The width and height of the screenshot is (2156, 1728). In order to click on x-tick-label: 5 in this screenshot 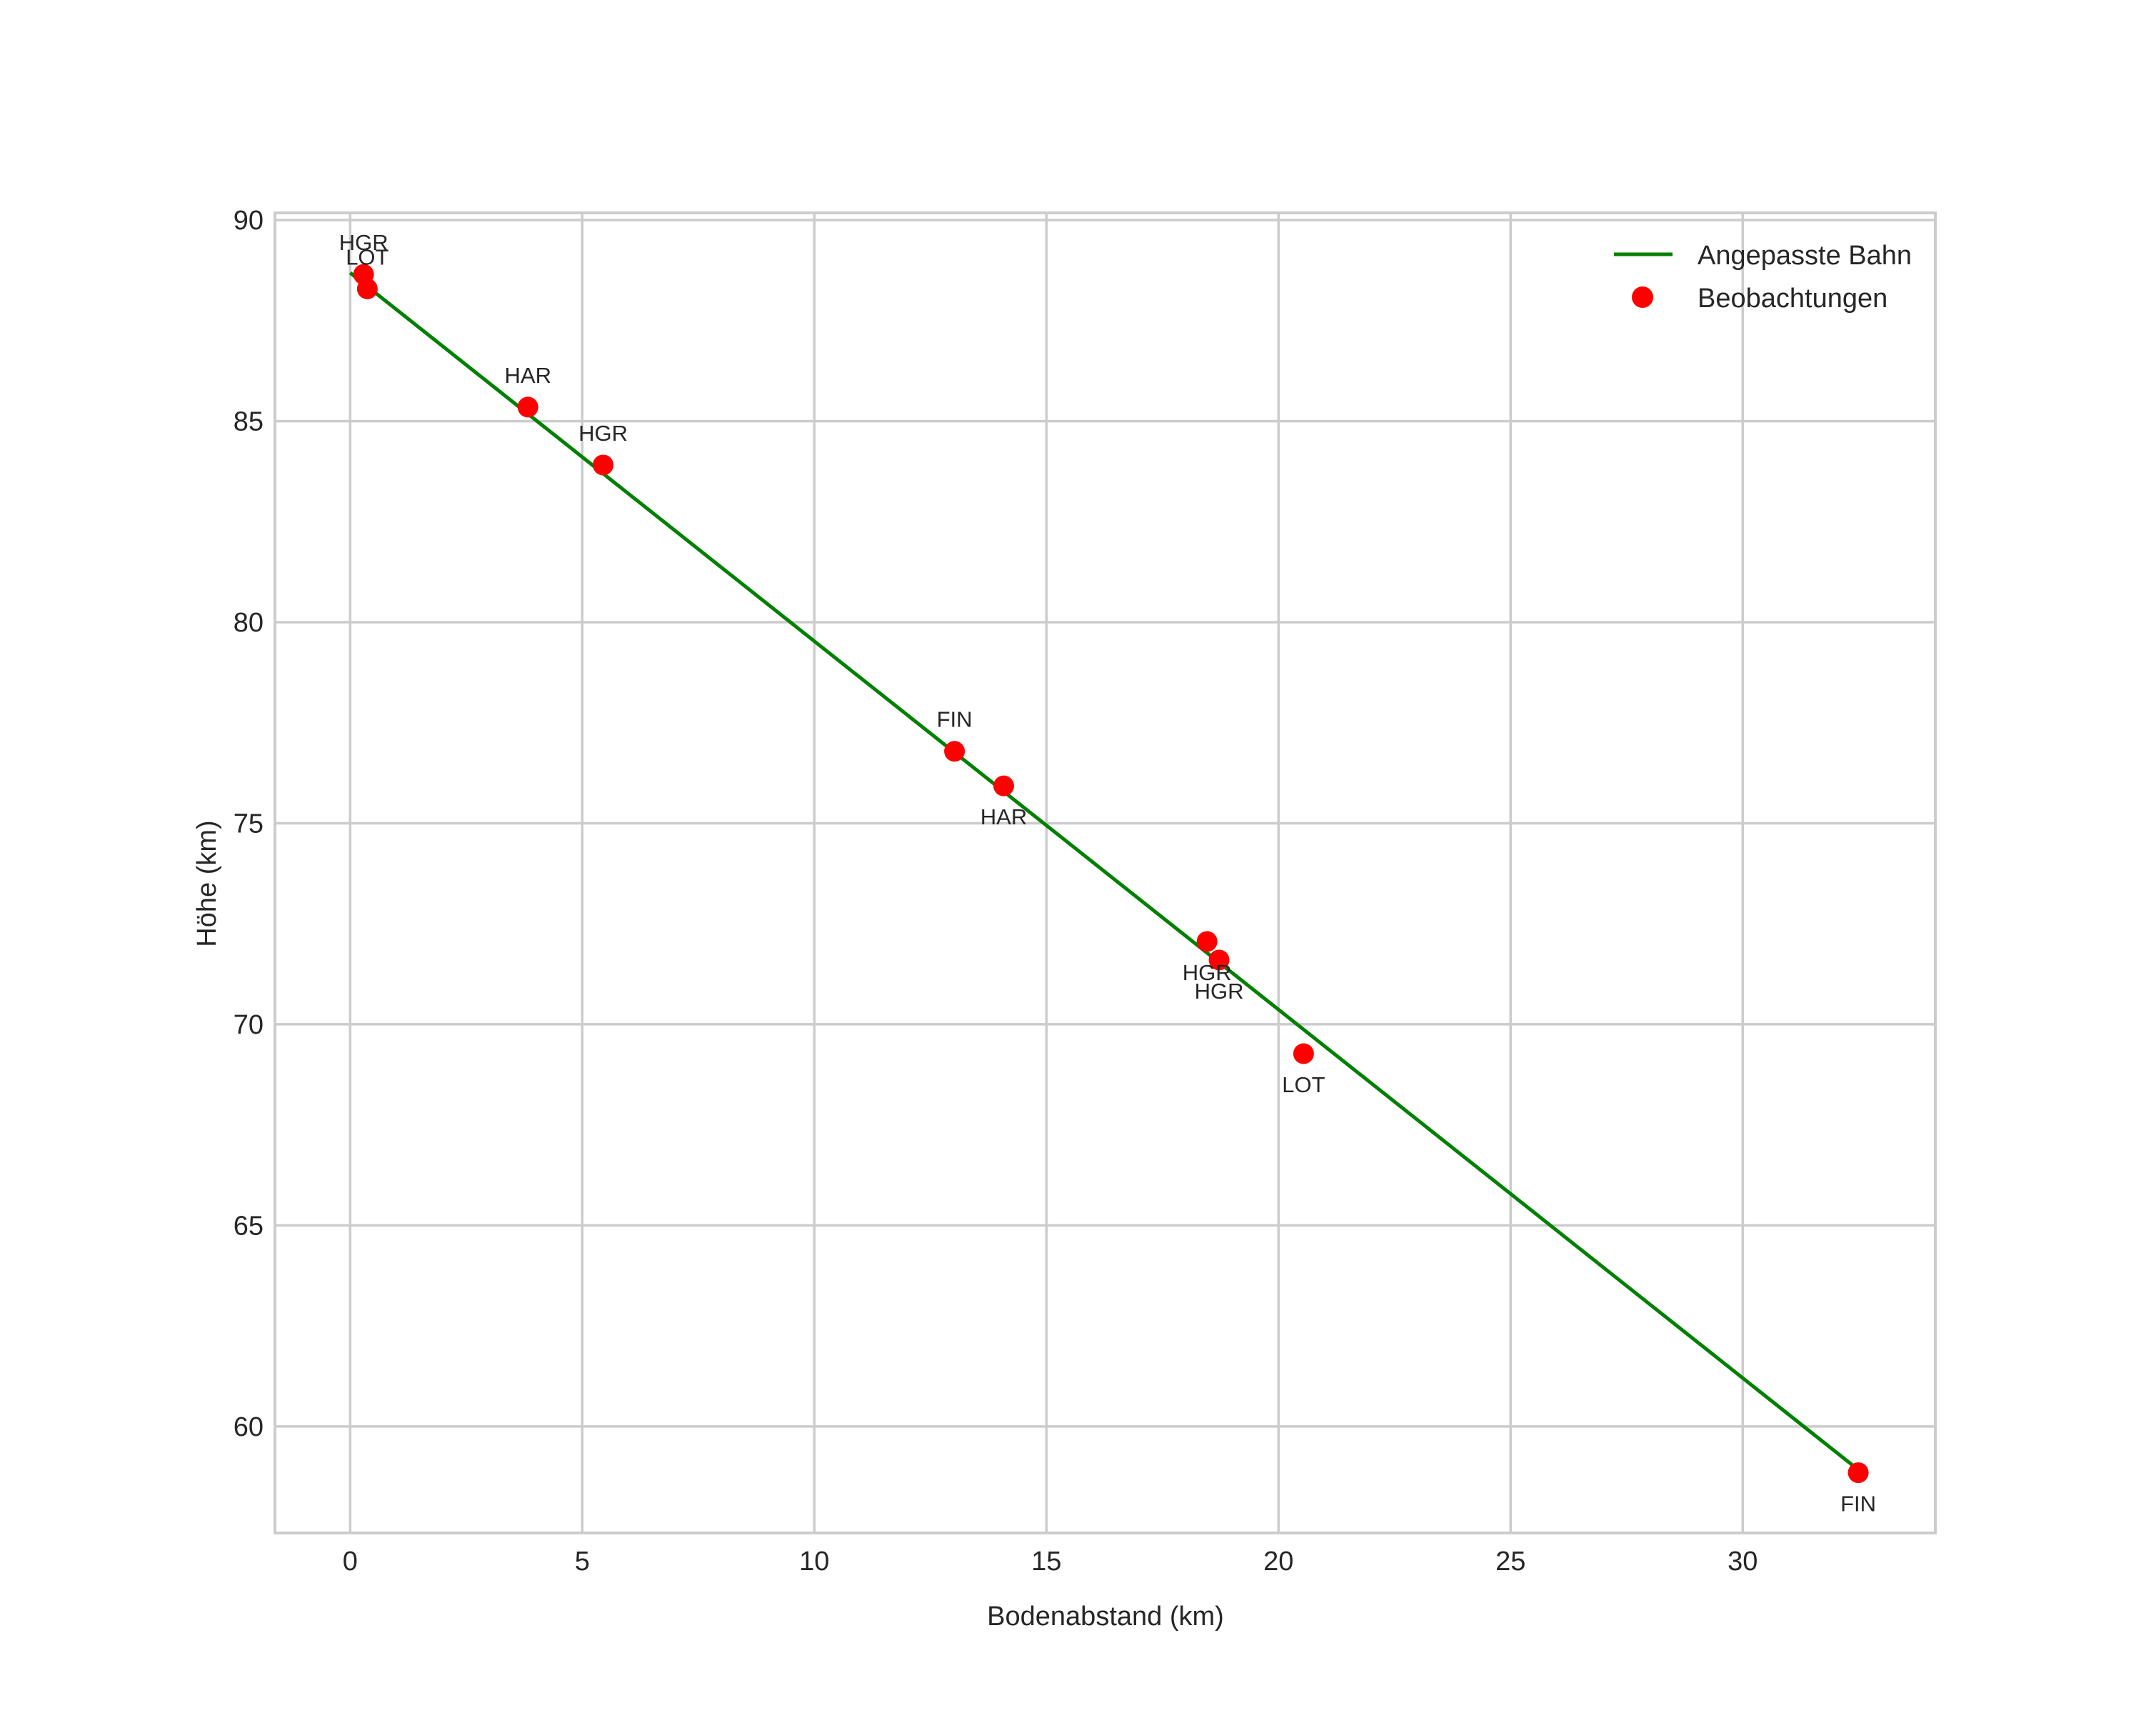, I will do `click(583, 1562)`.